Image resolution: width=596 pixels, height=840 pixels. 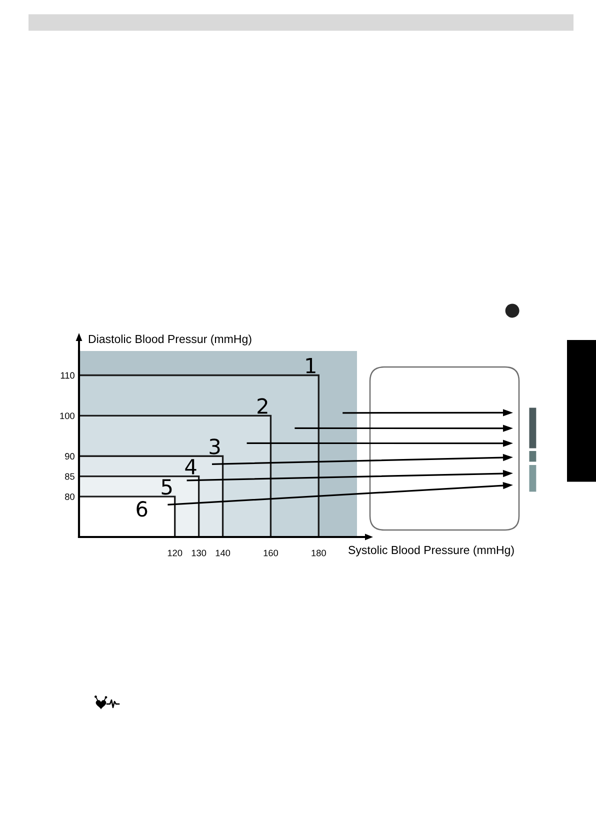 What do you see at coordinates (319, 553) in the screenshot?
I see `x-tick-label: 180` at bounding box center [319, 553].